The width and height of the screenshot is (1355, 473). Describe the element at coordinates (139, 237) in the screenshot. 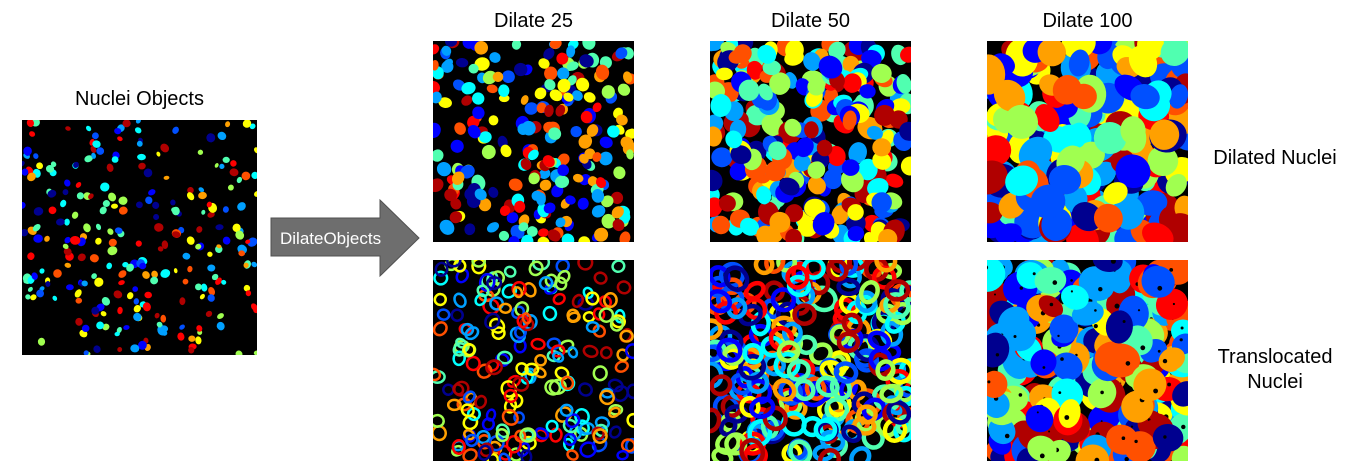

I see `nuclei-objects-image` at that location.